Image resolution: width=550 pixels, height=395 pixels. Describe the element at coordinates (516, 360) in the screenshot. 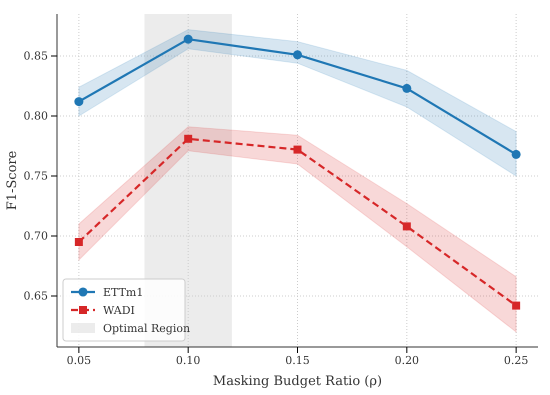

I see `x-tick-label: 0.25` at that location.